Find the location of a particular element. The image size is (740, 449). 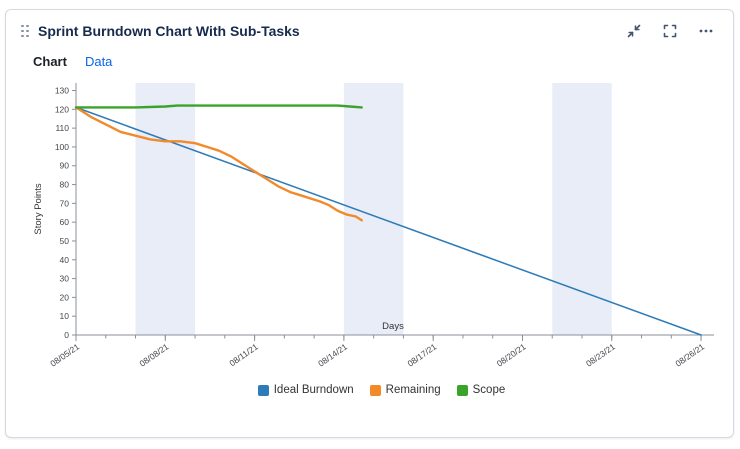

legend-item-scope: Scope is located at coordinates (481, 390).